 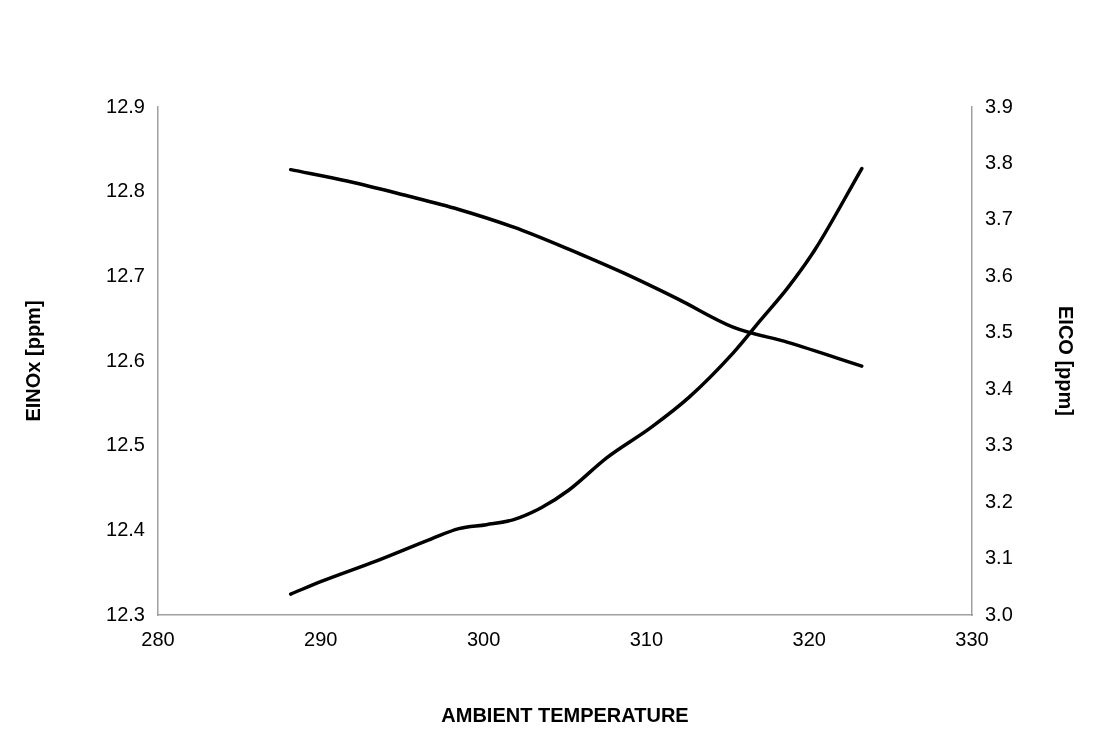 What do you see at coordinates (999, 274) in the screenshot?
I see `y2-tick-label: 3.6` at bounding box center [999, 274].